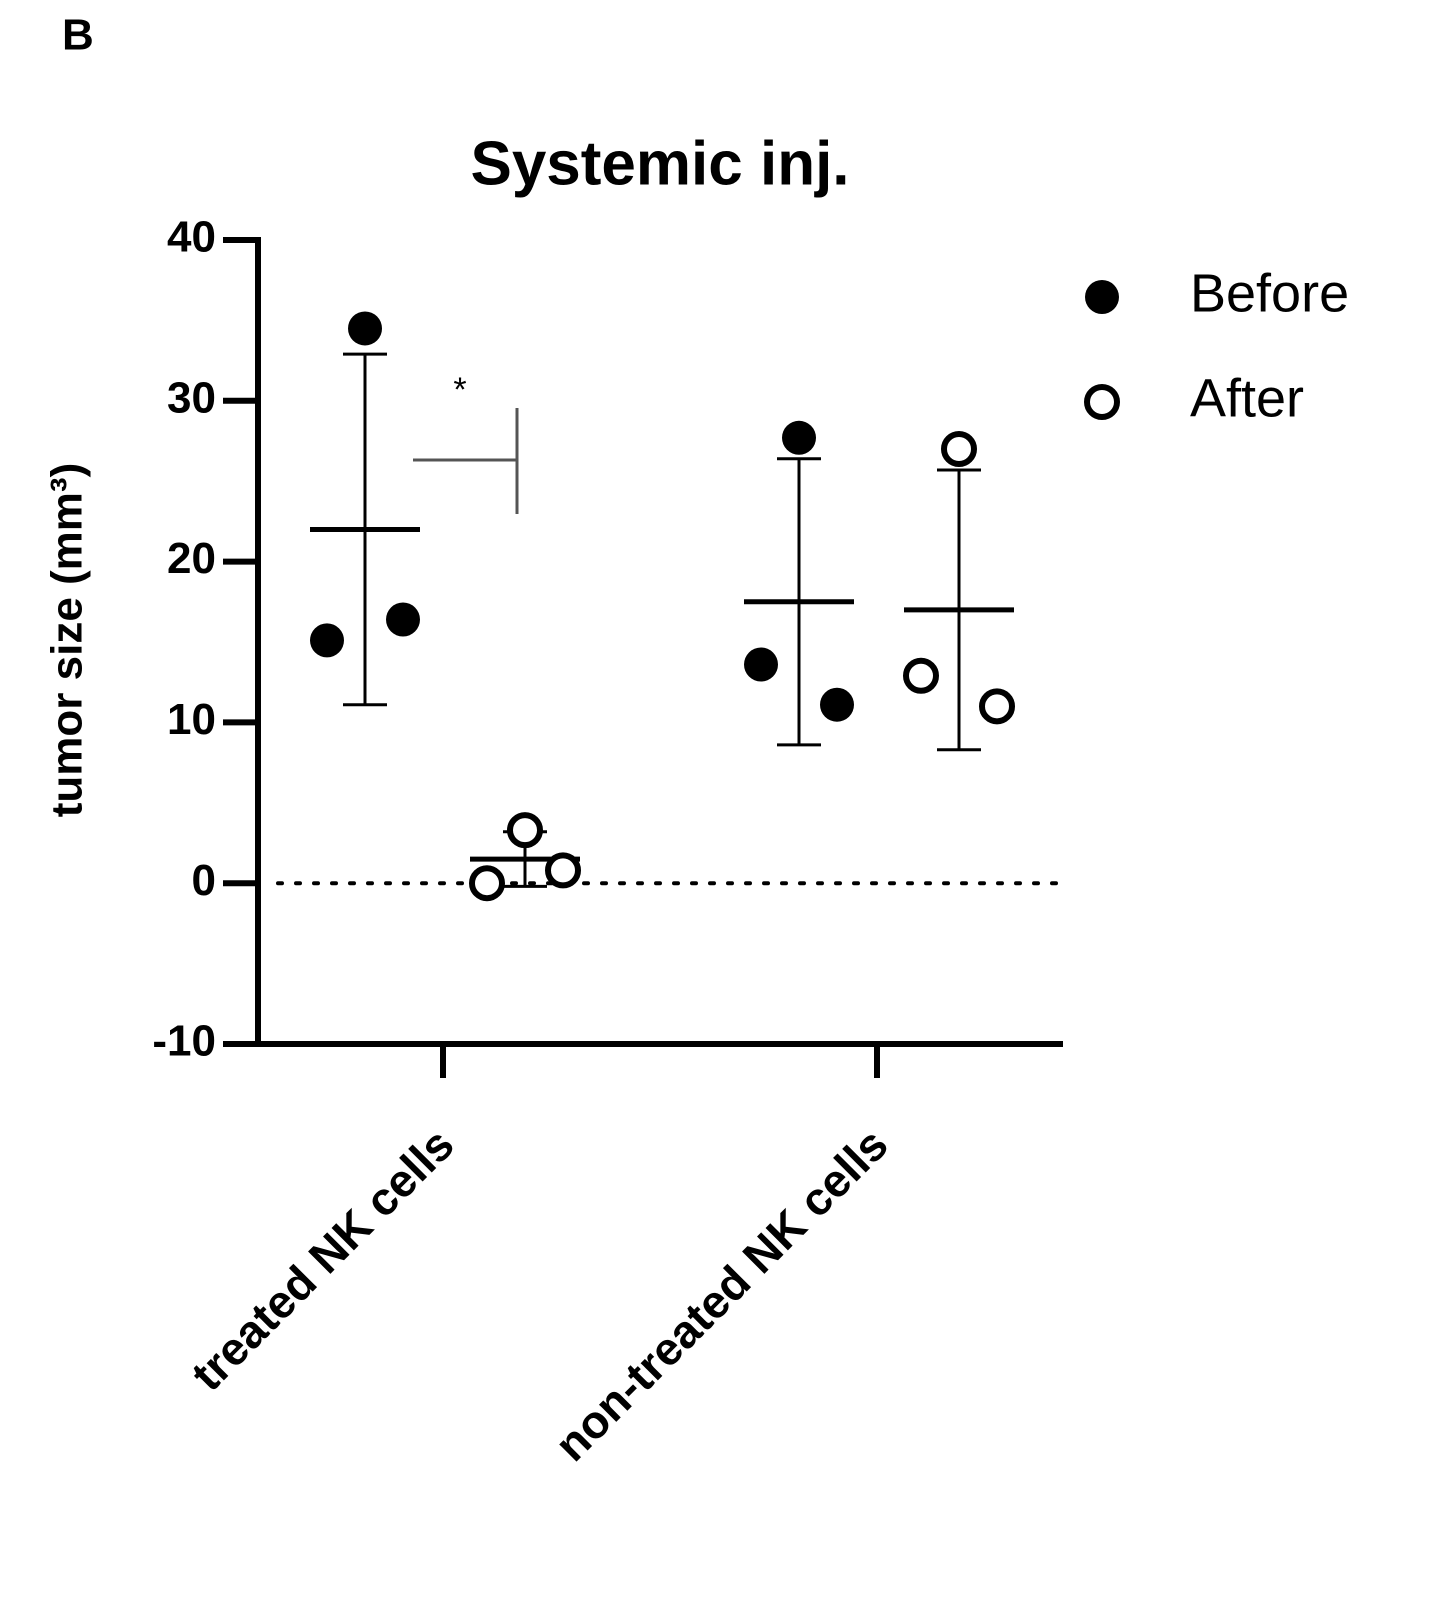  Describe the element at coordinates (721, 1294) in the screenshot. I see `x-tick-label: non-treated NK cells` at that location.